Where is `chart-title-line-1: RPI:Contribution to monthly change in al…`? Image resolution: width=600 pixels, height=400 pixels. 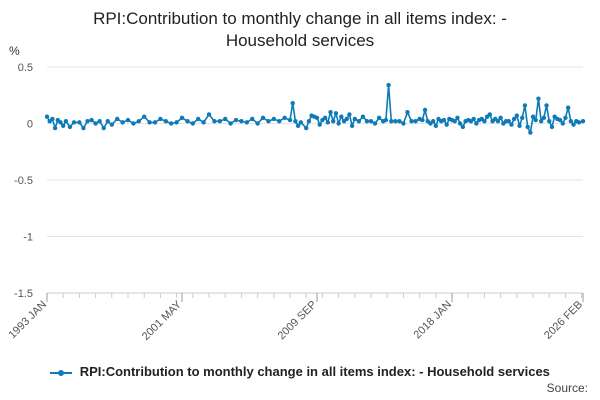
chart-title-line-1: RPI:Contribution to monthly change in al… is located at coordinates (300, 18).